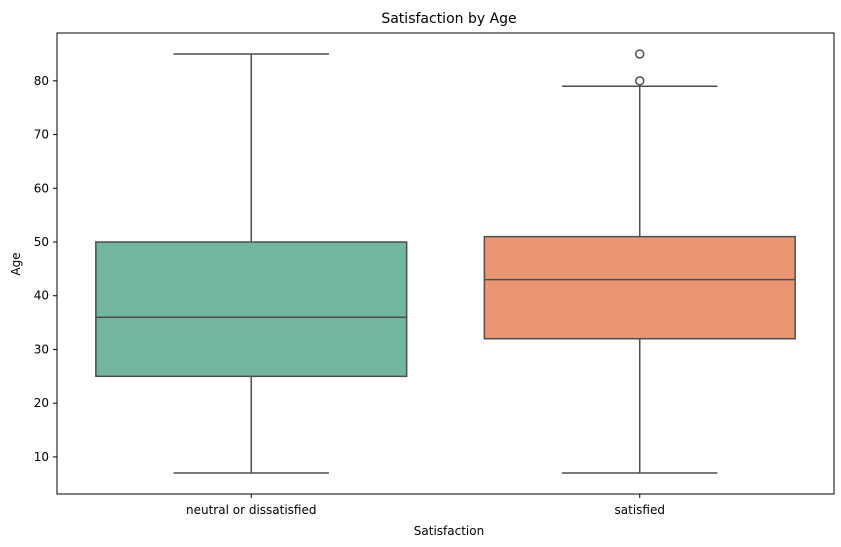  Describe the element at coordinates (251, 309) in the screenshot. I see `box-neutral-or-dissatisfied` at that location.